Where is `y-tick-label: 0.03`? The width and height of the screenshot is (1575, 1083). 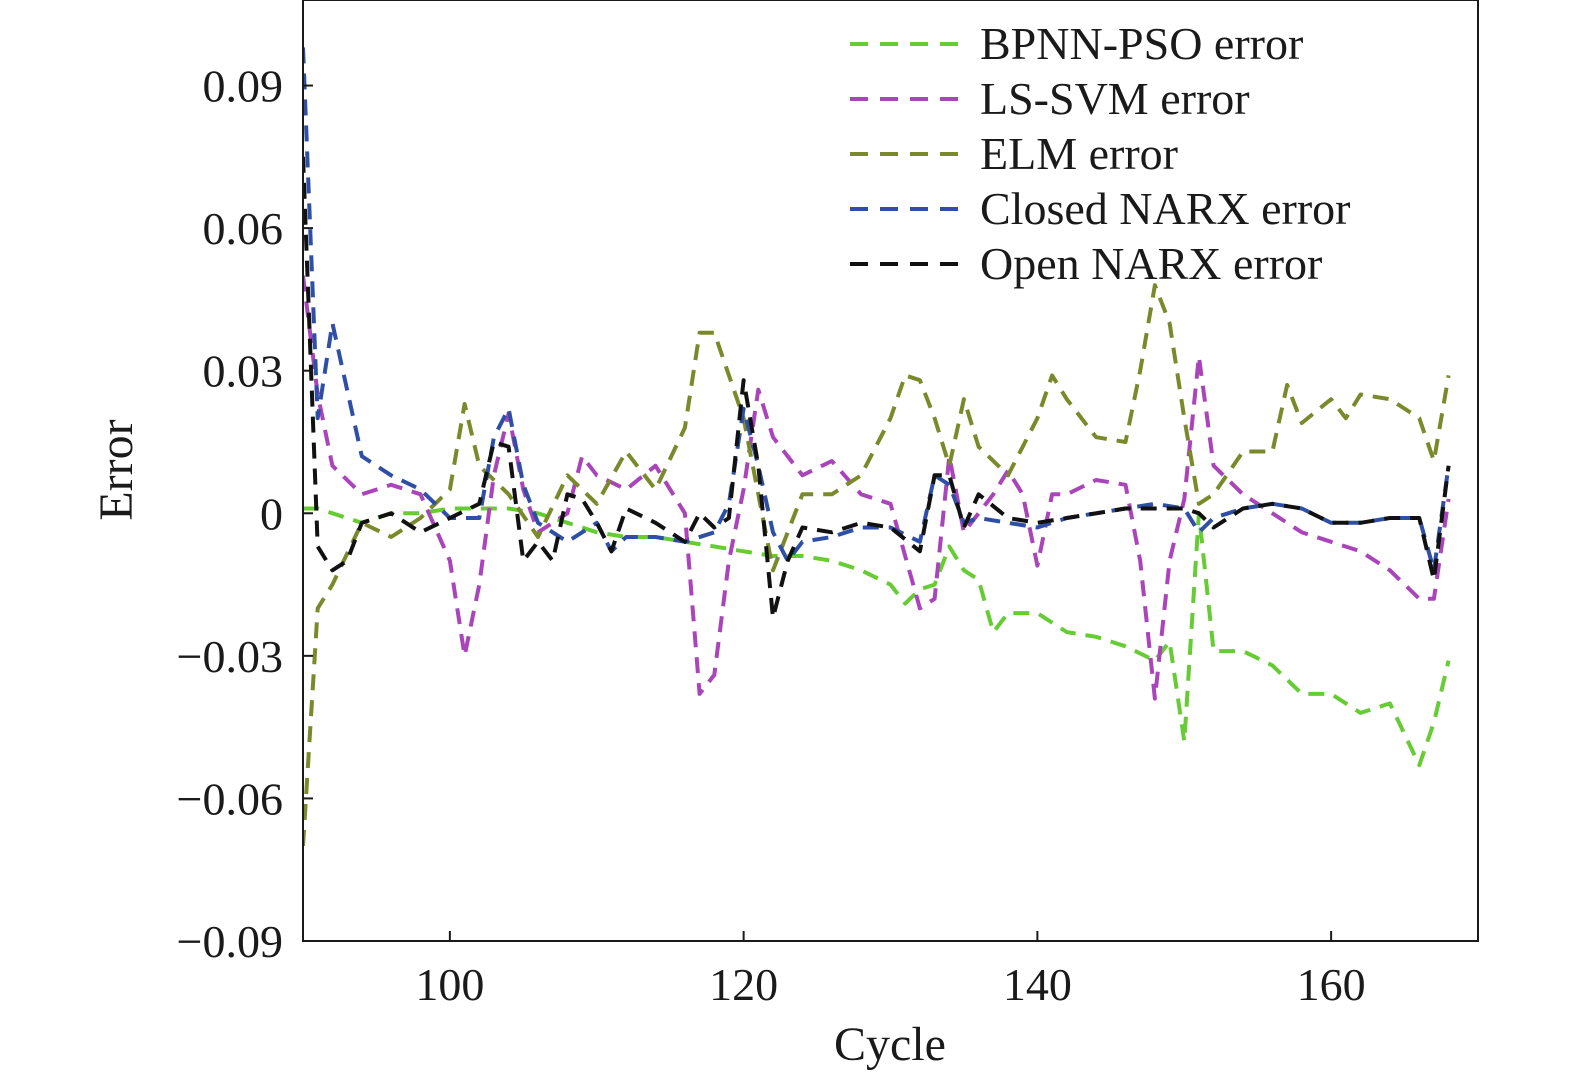 y-tick-label: 0.03 is located at coordinates (243, 371).